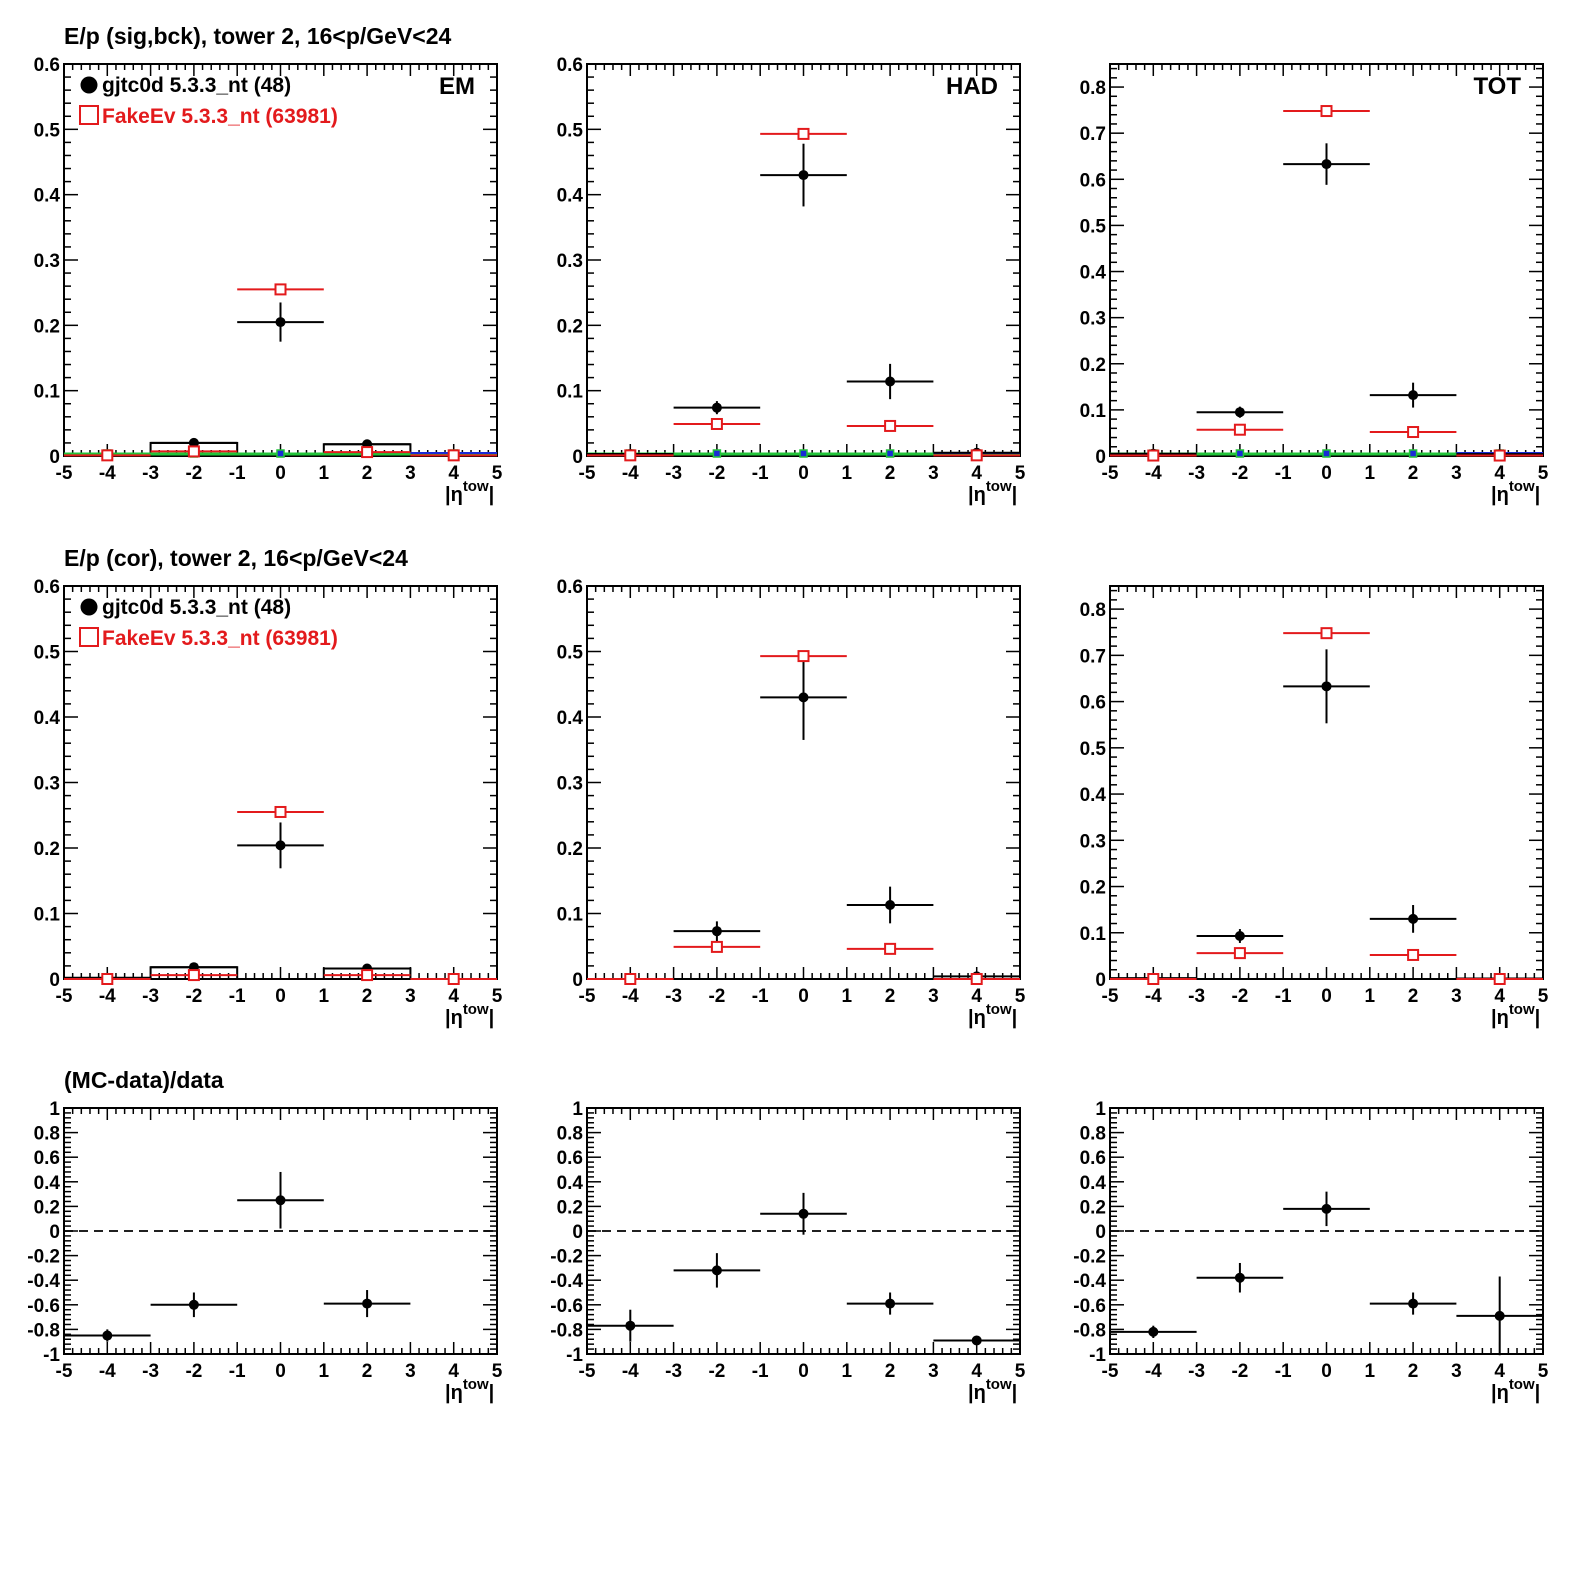 Image resolution: width=1575 pixels, height=1575 pixels. Describe the element at coordinates (89, 85) in the screenshot. I see `legend-data-marker` at that location.